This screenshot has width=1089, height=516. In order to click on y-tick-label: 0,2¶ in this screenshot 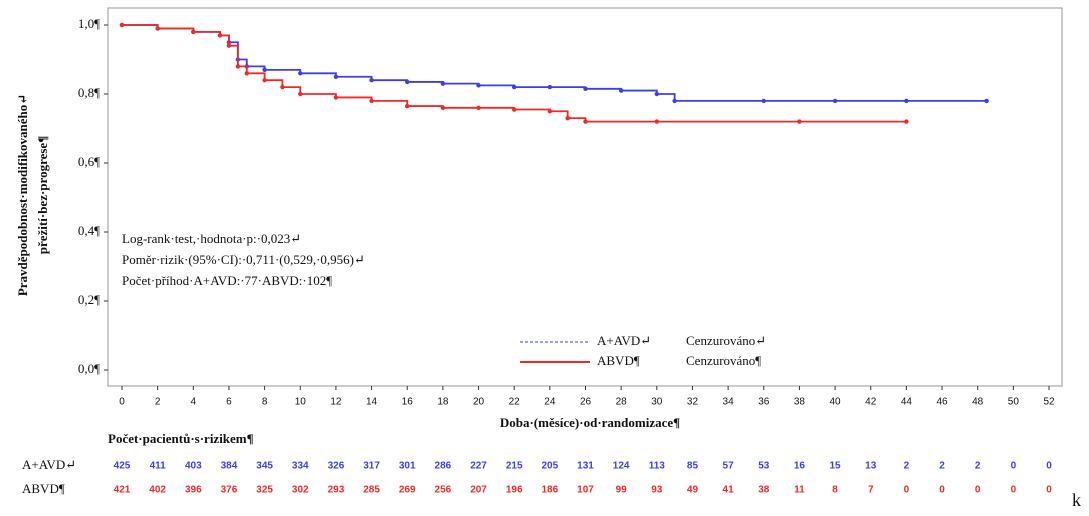, I will do `click(89, 299)`.